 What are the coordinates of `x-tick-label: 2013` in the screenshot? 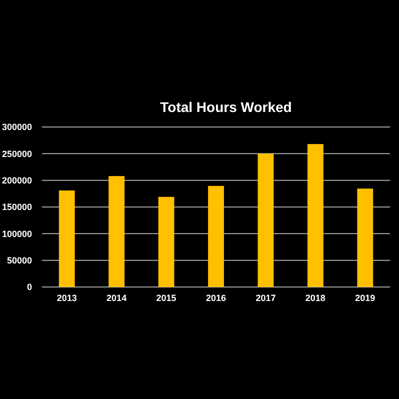 It's located at (66, 298).